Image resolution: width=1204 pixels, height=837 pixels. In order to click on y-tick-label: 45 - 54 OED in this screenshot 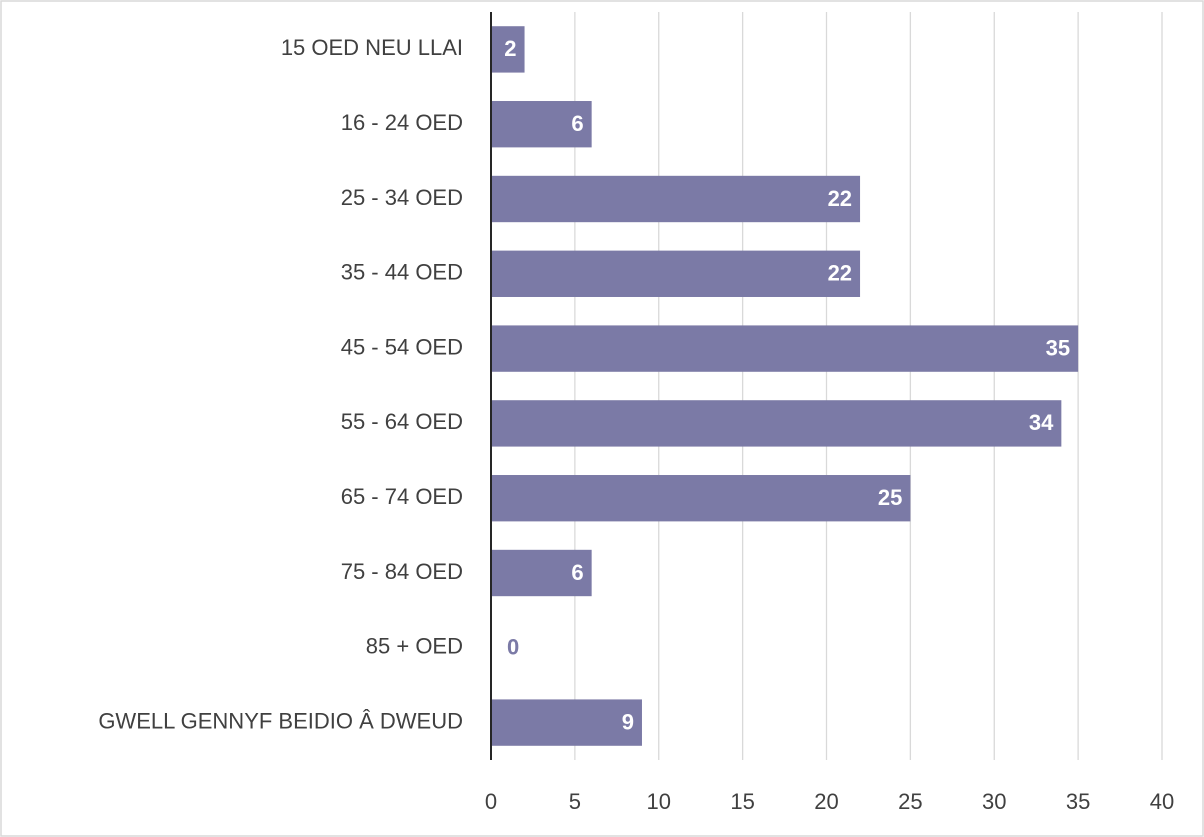, I will do `click(402, 346)`.